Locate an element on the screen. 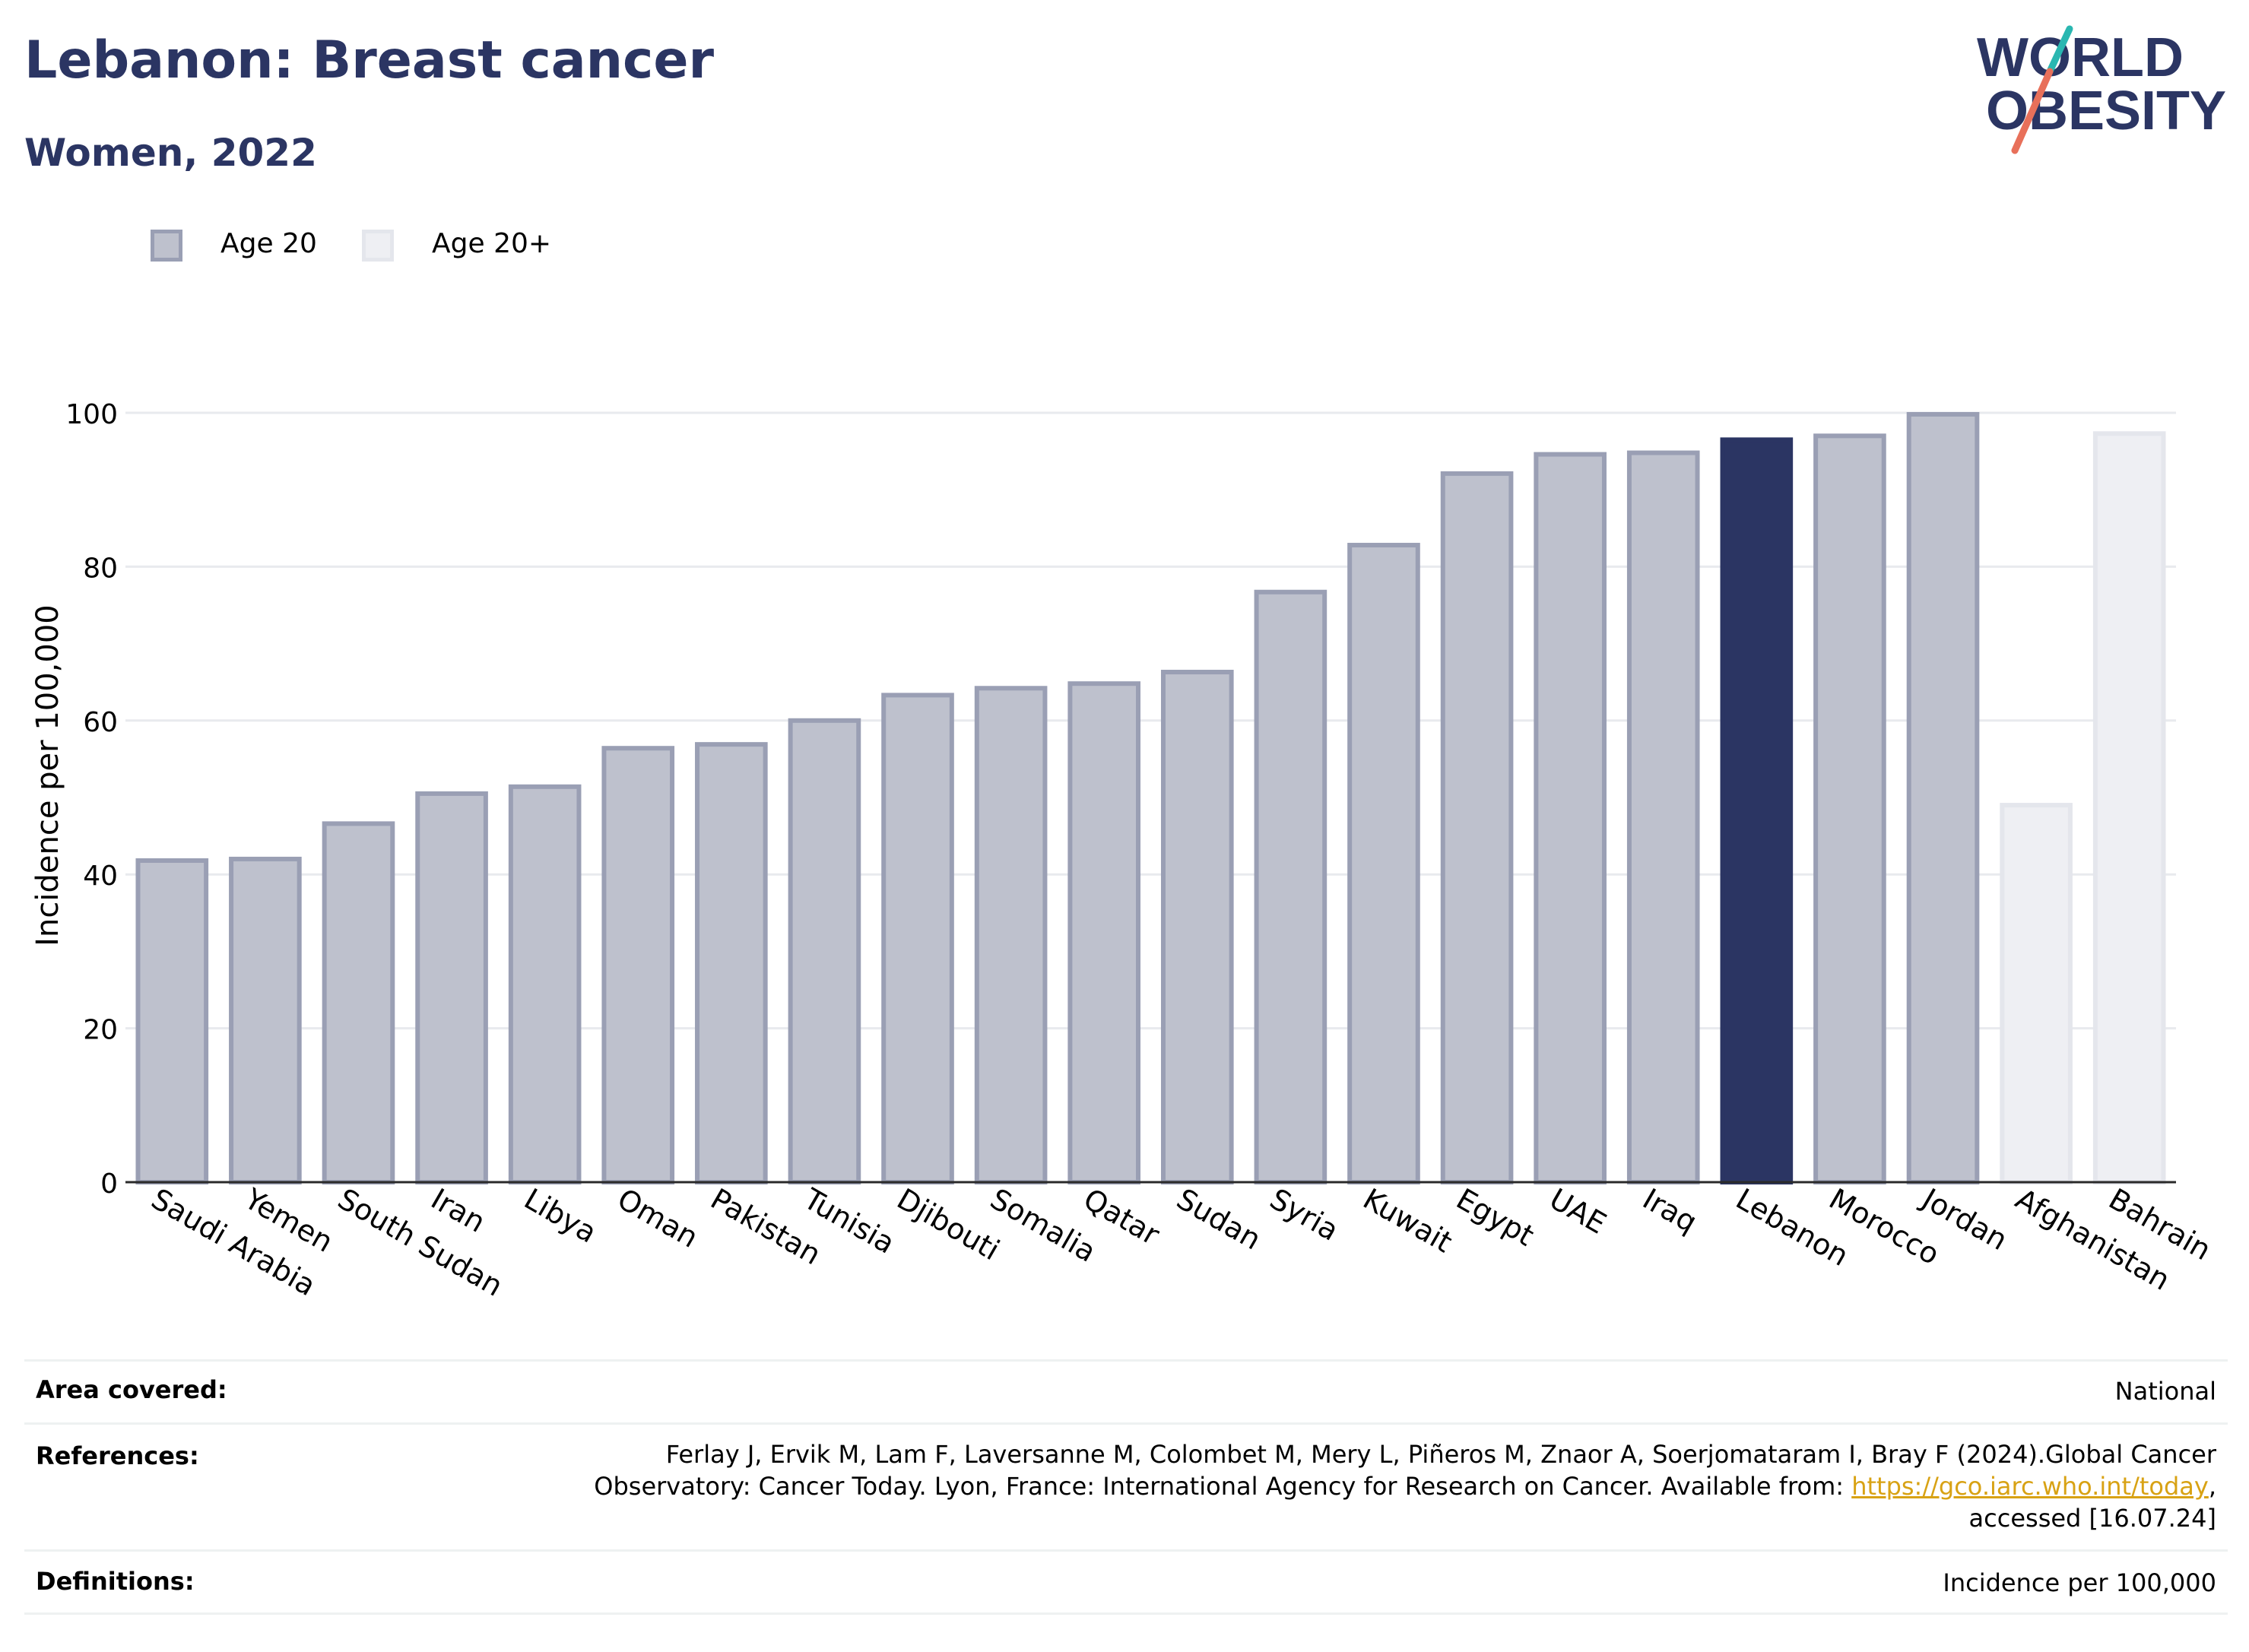 This screenshot has height=1652, width=2249. bar-kuwait is located at coordinates (1383, 863).